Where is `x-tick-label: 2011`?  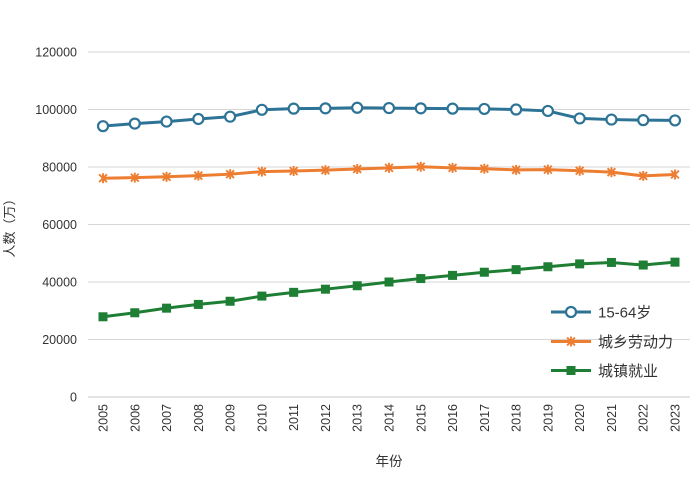
x-tick-label: 2011 is located at coordinates (294, 417).